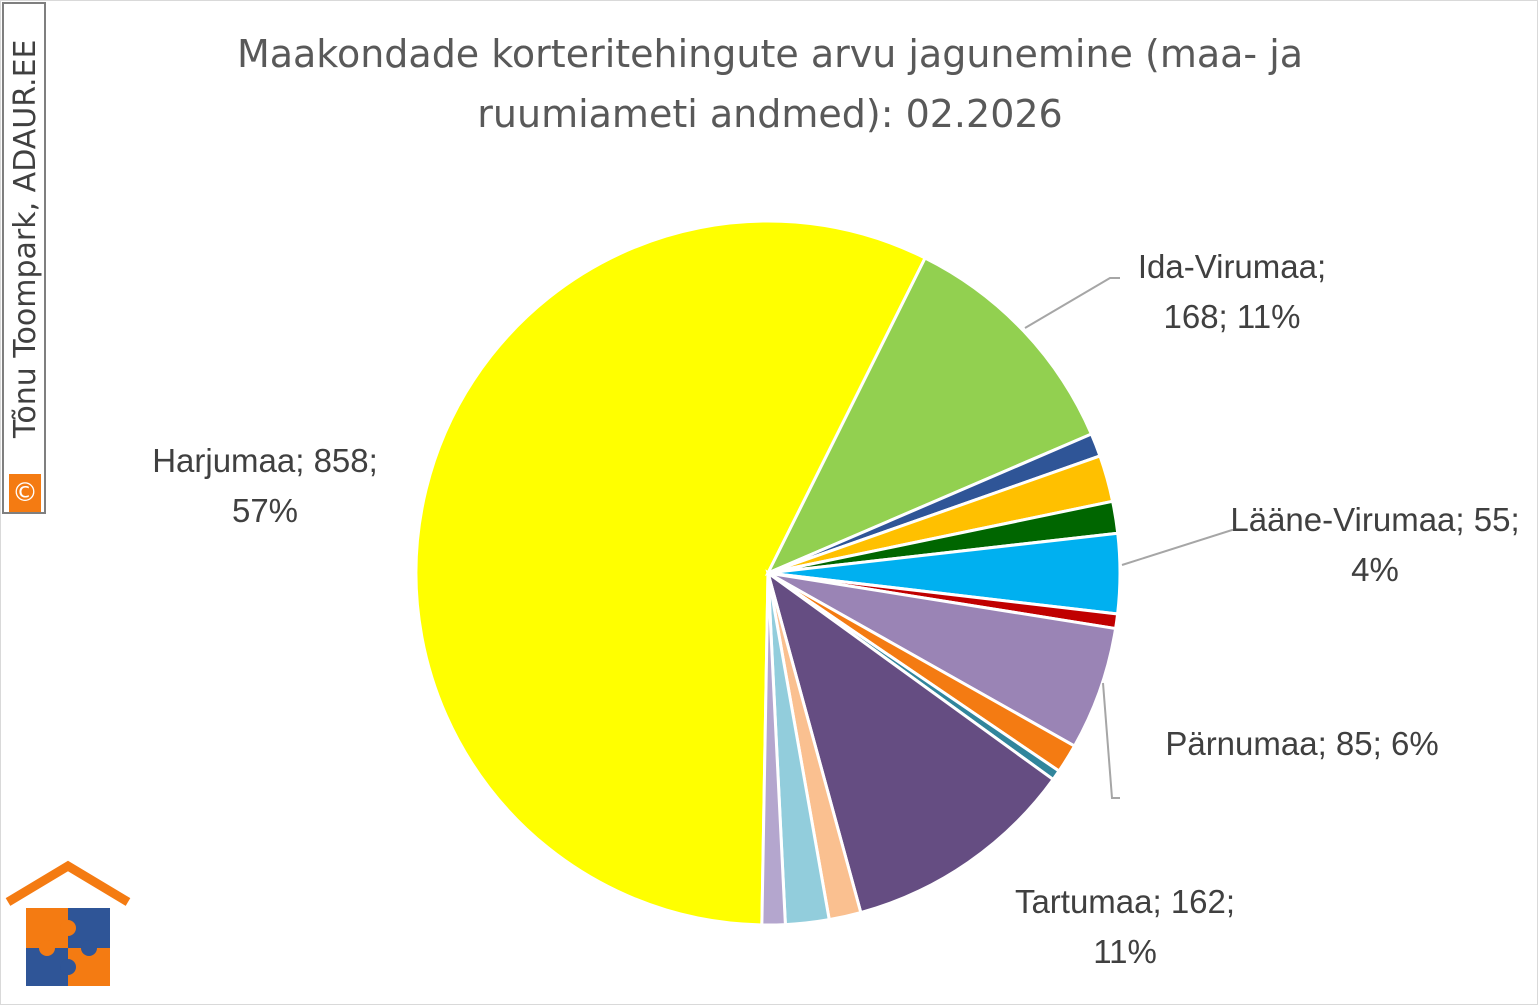 The image size is (1538, 1005). I want to click on watermark: Tõnu Toompark, ADAUR.EE ©, so click(24, 258).